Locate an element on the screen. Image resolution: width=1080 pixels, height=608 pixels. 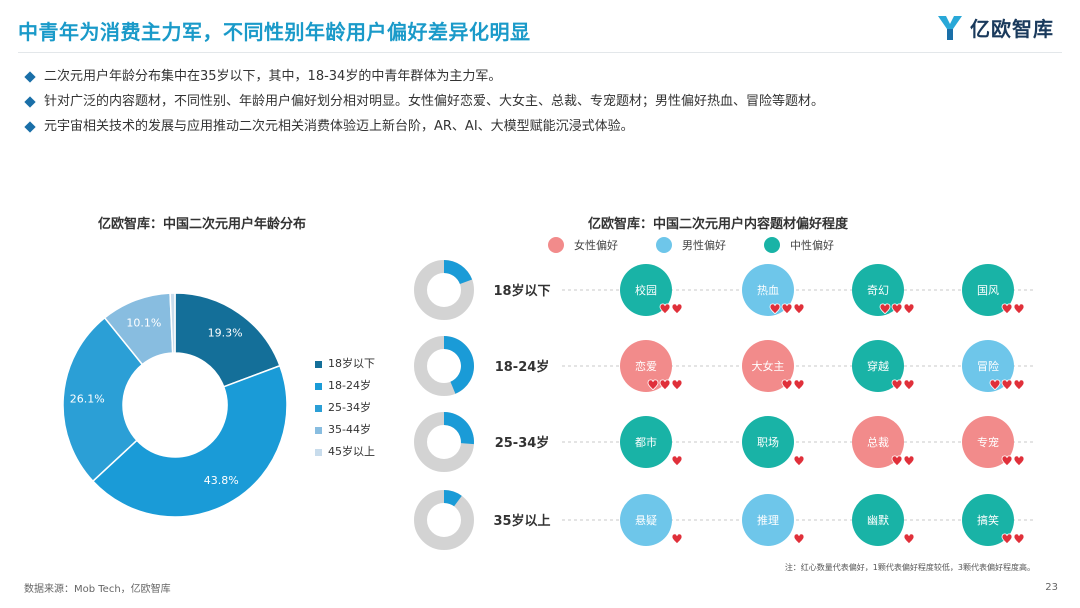
donut-data-label: 10.1% is located at coordinates (143, 323).